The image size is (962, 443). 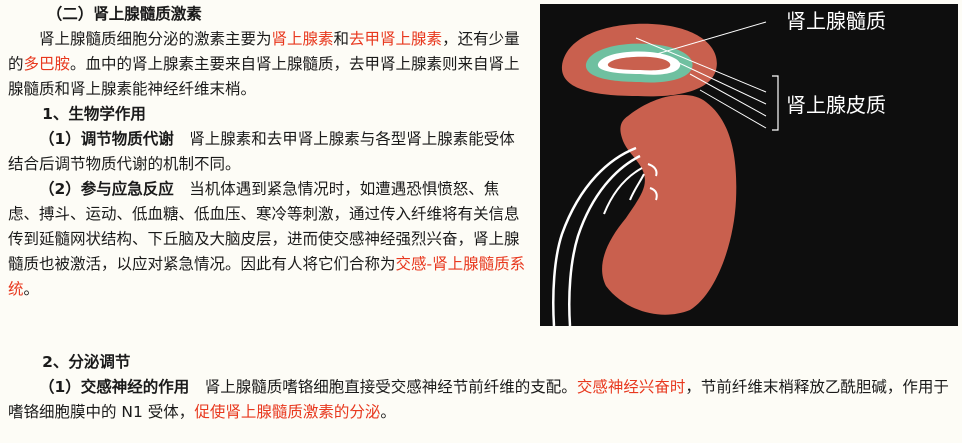 What do you see at coordinates (836, 21) in the screenshot?
I see `label-medulla: 肾上腺髓质` at bounding box center [836, 21].